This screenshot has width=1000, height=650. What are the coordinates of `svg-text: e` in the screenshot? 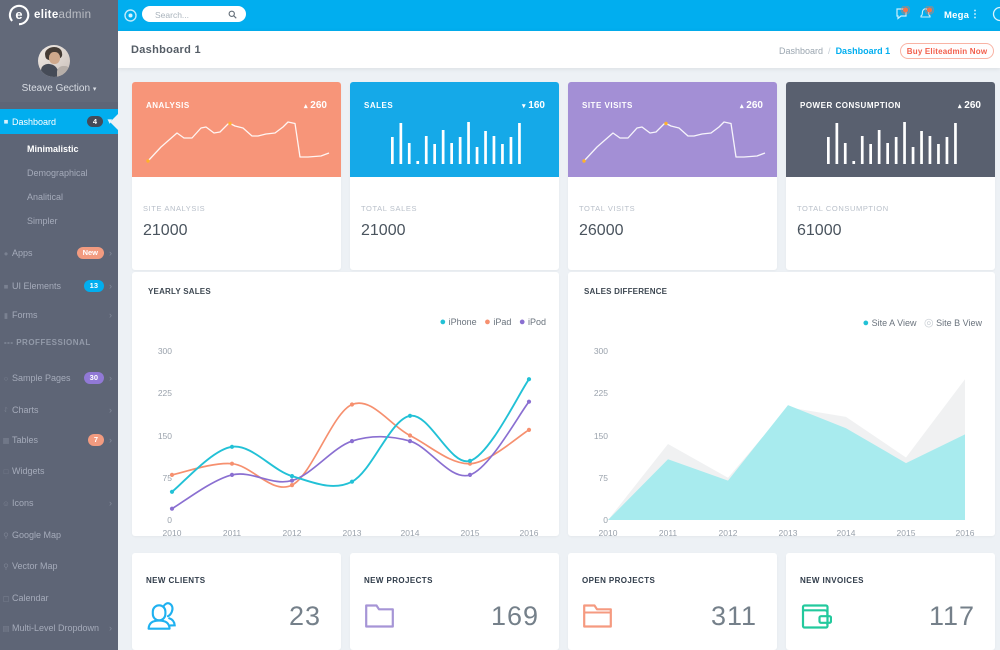 It's located at (18, 14).